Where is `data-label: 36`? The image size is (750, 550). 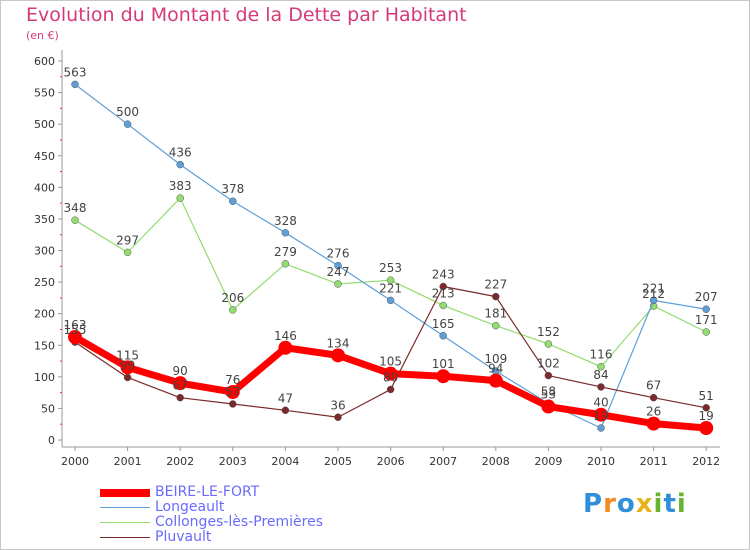 data-label: 36 is located at coordinates (337, 405).